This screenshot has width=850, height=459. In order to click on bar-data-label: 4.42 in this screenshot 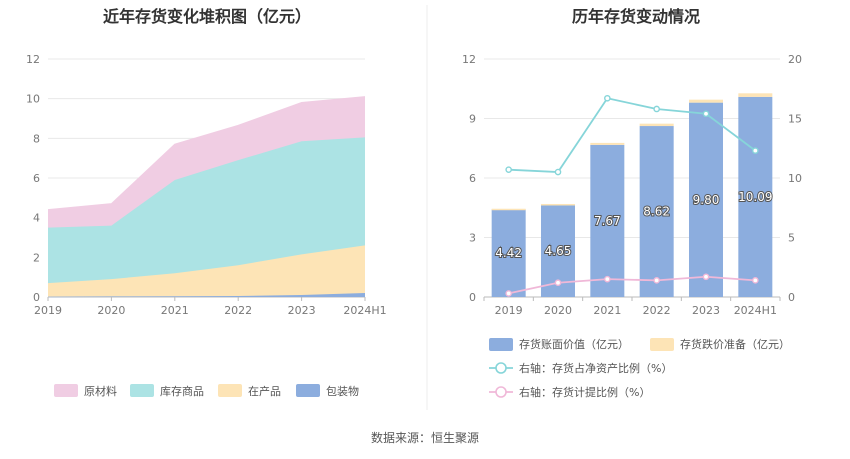, I will do `click(508, 253)`.